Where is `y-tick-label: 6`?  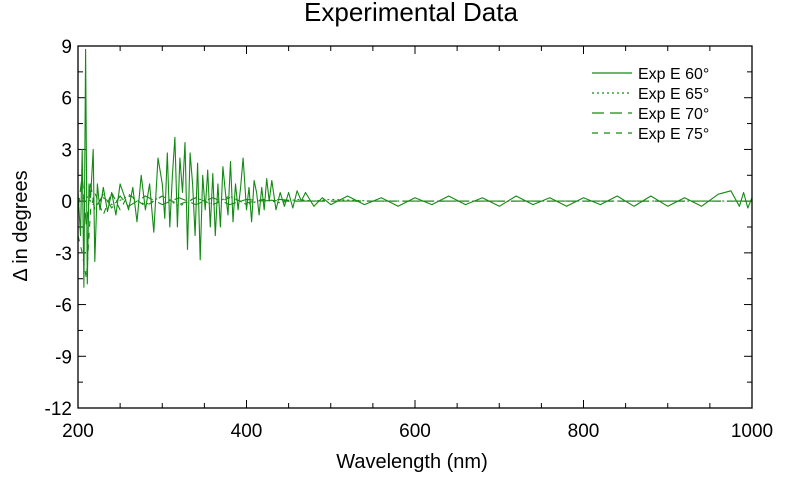 y-tick-label: 6 is located at coordinates (66, 99).